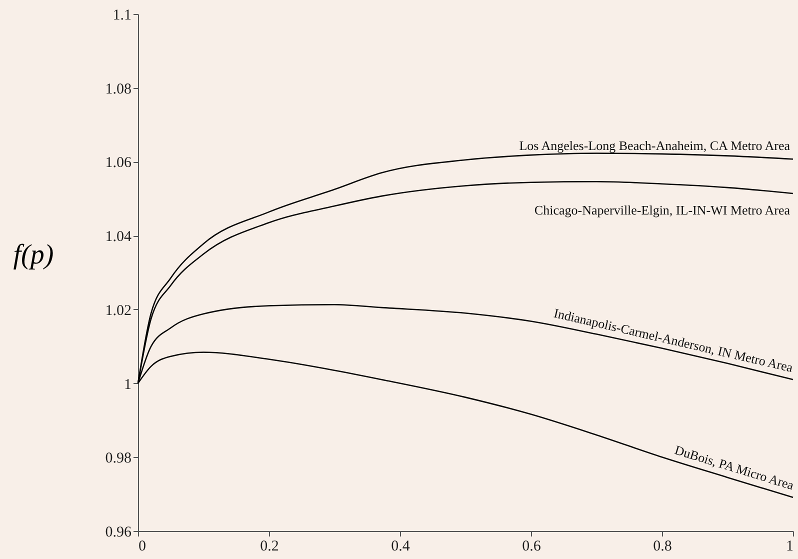  I want to click on y-tick-label: 0.98, so click(118, 458).